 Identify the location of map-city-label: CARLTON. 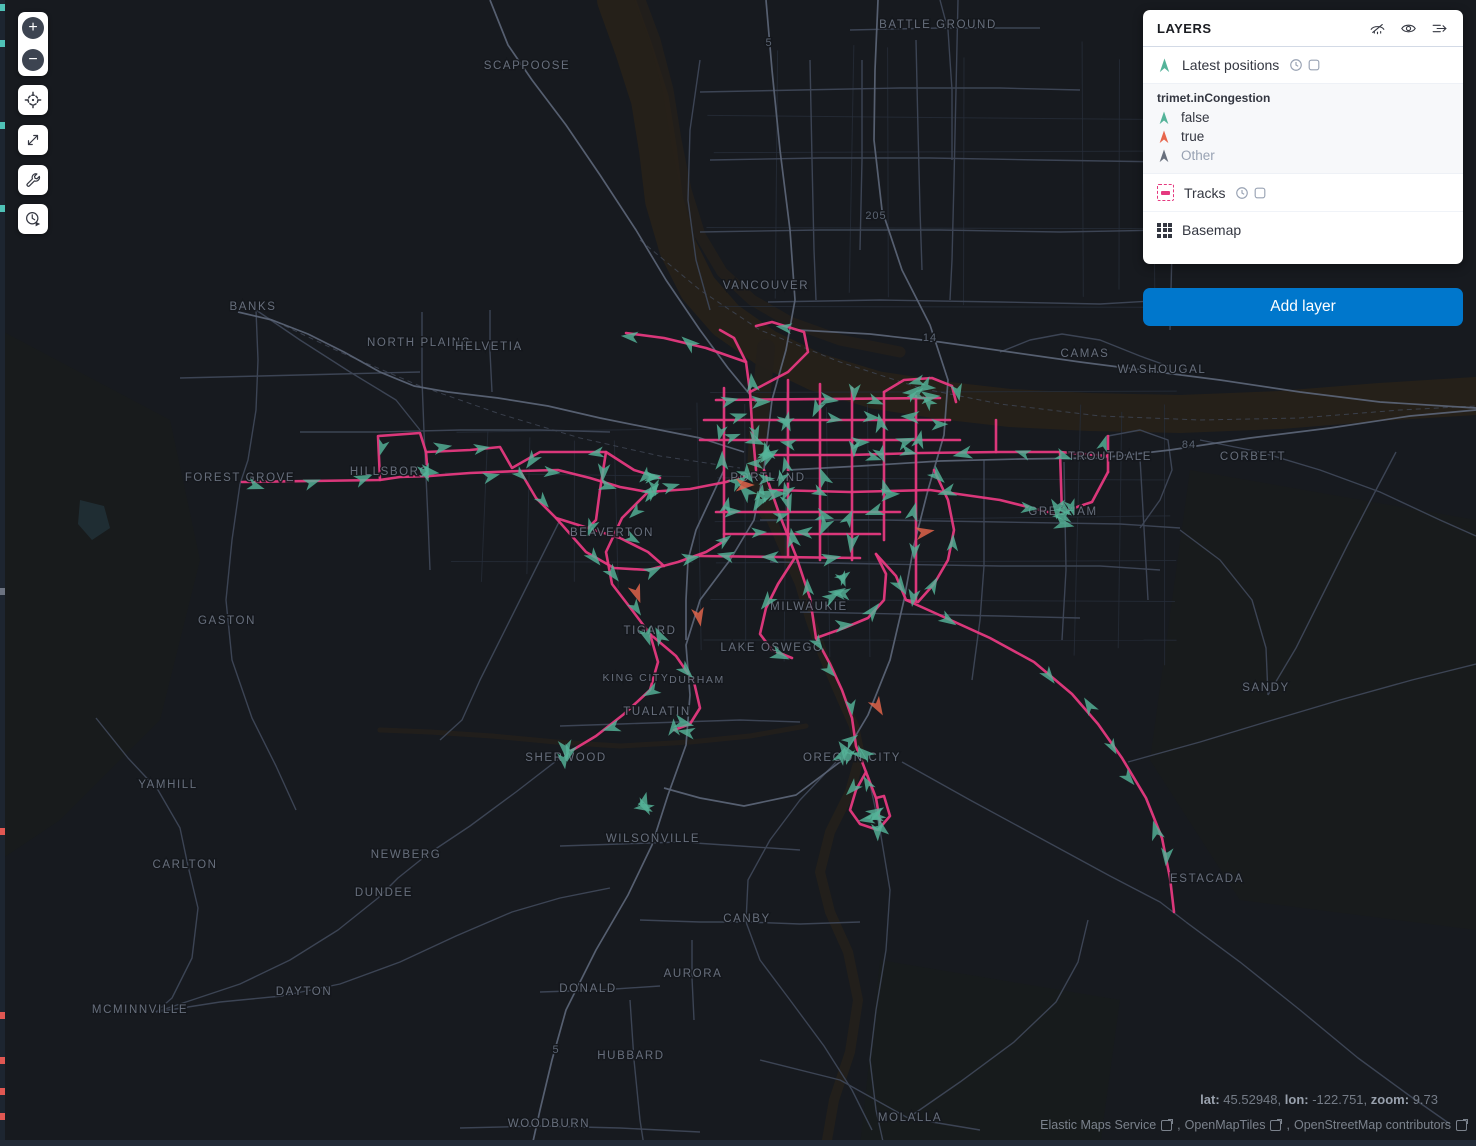
(184, 865).